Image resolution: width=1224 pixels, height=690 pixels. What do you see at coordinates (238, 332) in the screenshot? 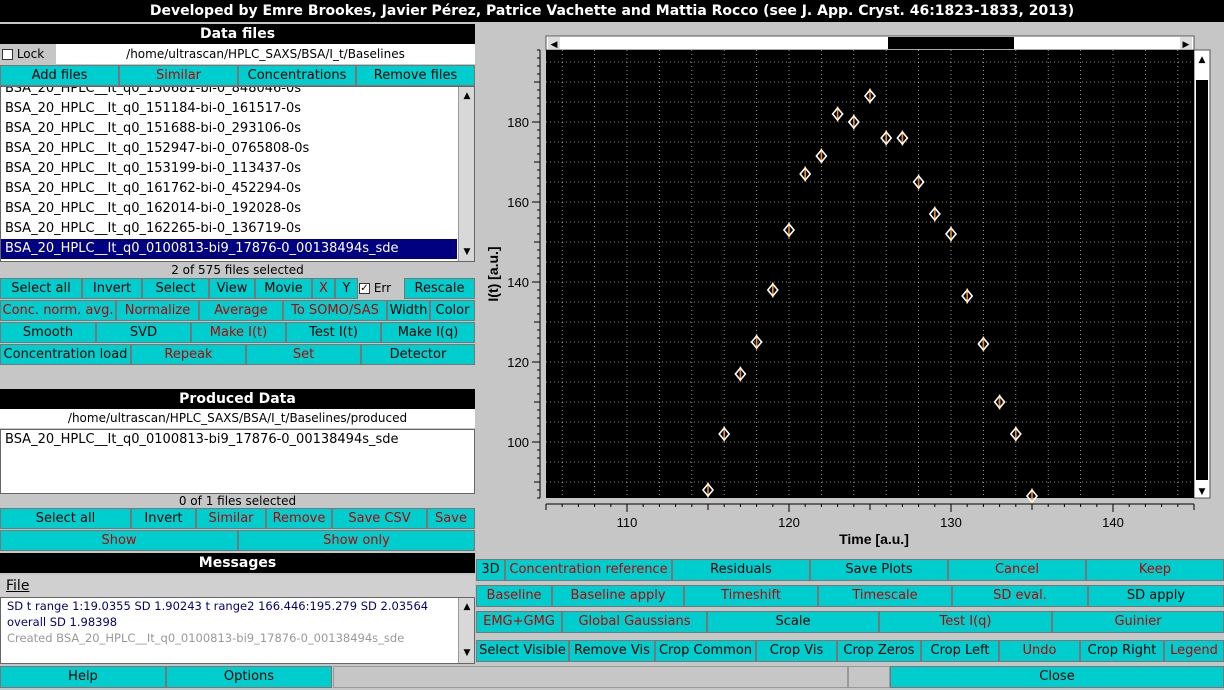
I see `make-it-button: Make I(t)` at bounding box center [238, 332].